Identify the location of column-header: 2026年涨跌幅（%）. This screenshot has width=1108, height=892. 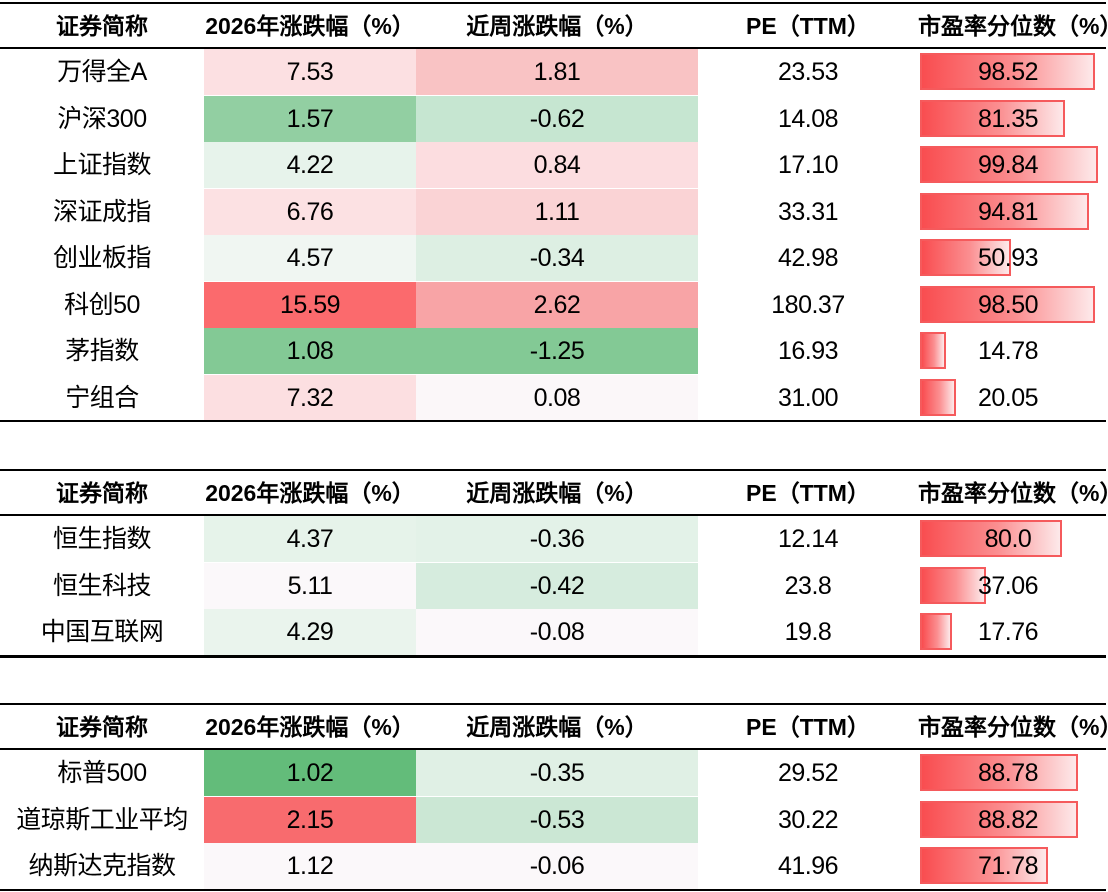
(310, 26).